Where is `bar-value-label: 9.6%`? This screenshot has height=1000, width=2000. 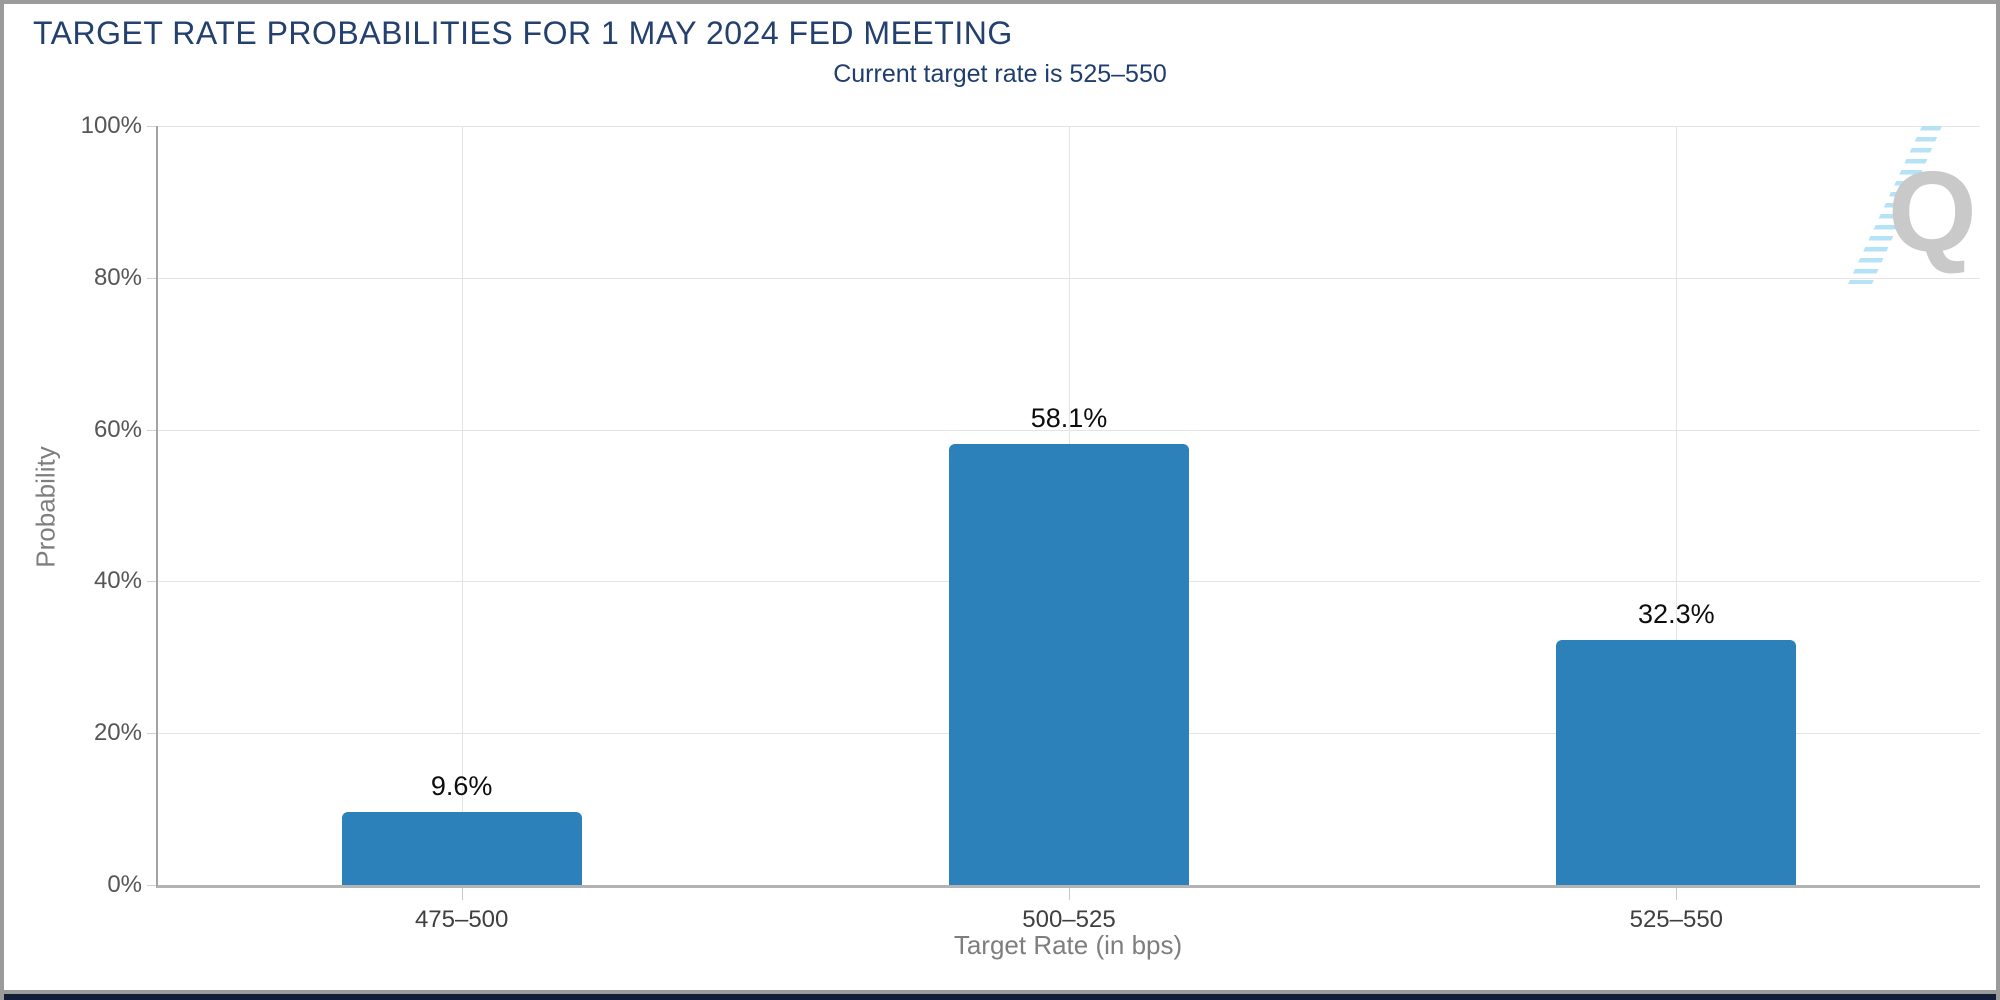
bar-value-label: 9.6% is located at coordinates (461, 786).